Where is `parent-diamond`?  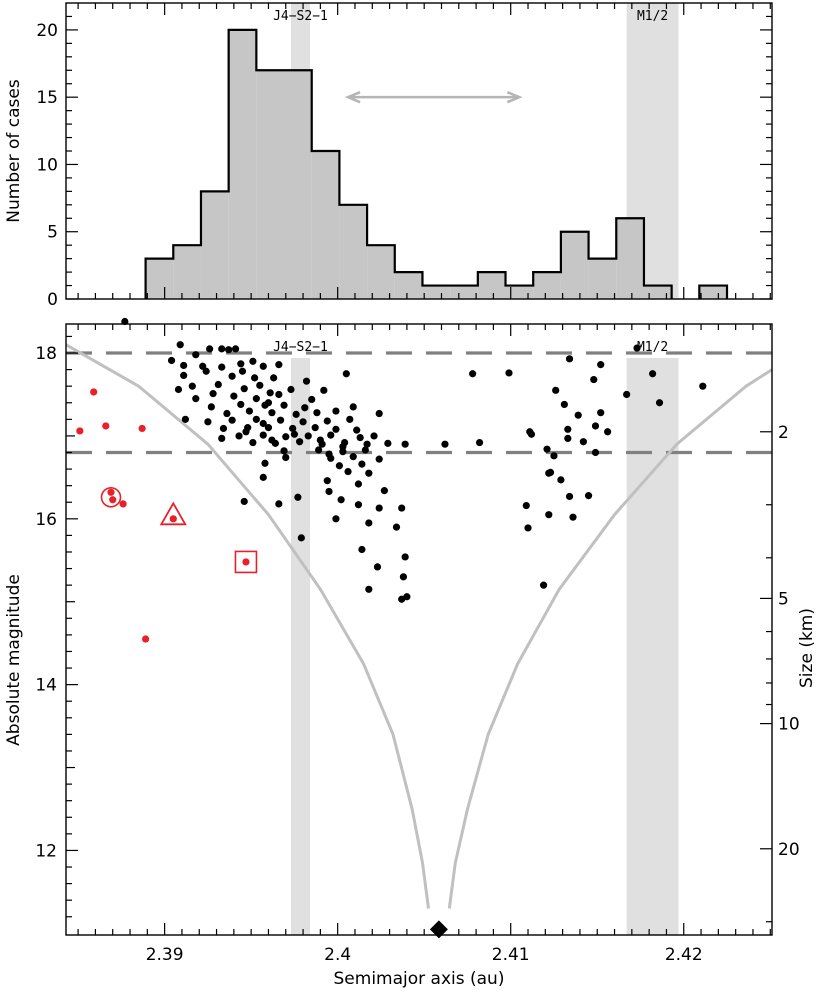
parent-diamond is located at coordinates (438, 929).